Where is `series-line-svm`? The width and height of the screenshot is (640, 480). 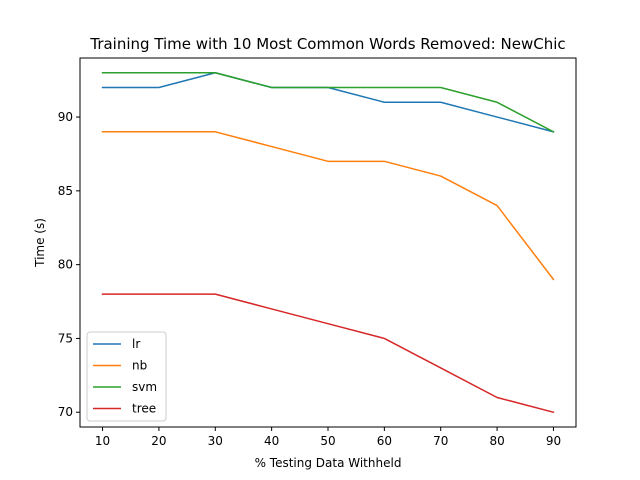
series-line-svm is located at coordinates (328, 102).